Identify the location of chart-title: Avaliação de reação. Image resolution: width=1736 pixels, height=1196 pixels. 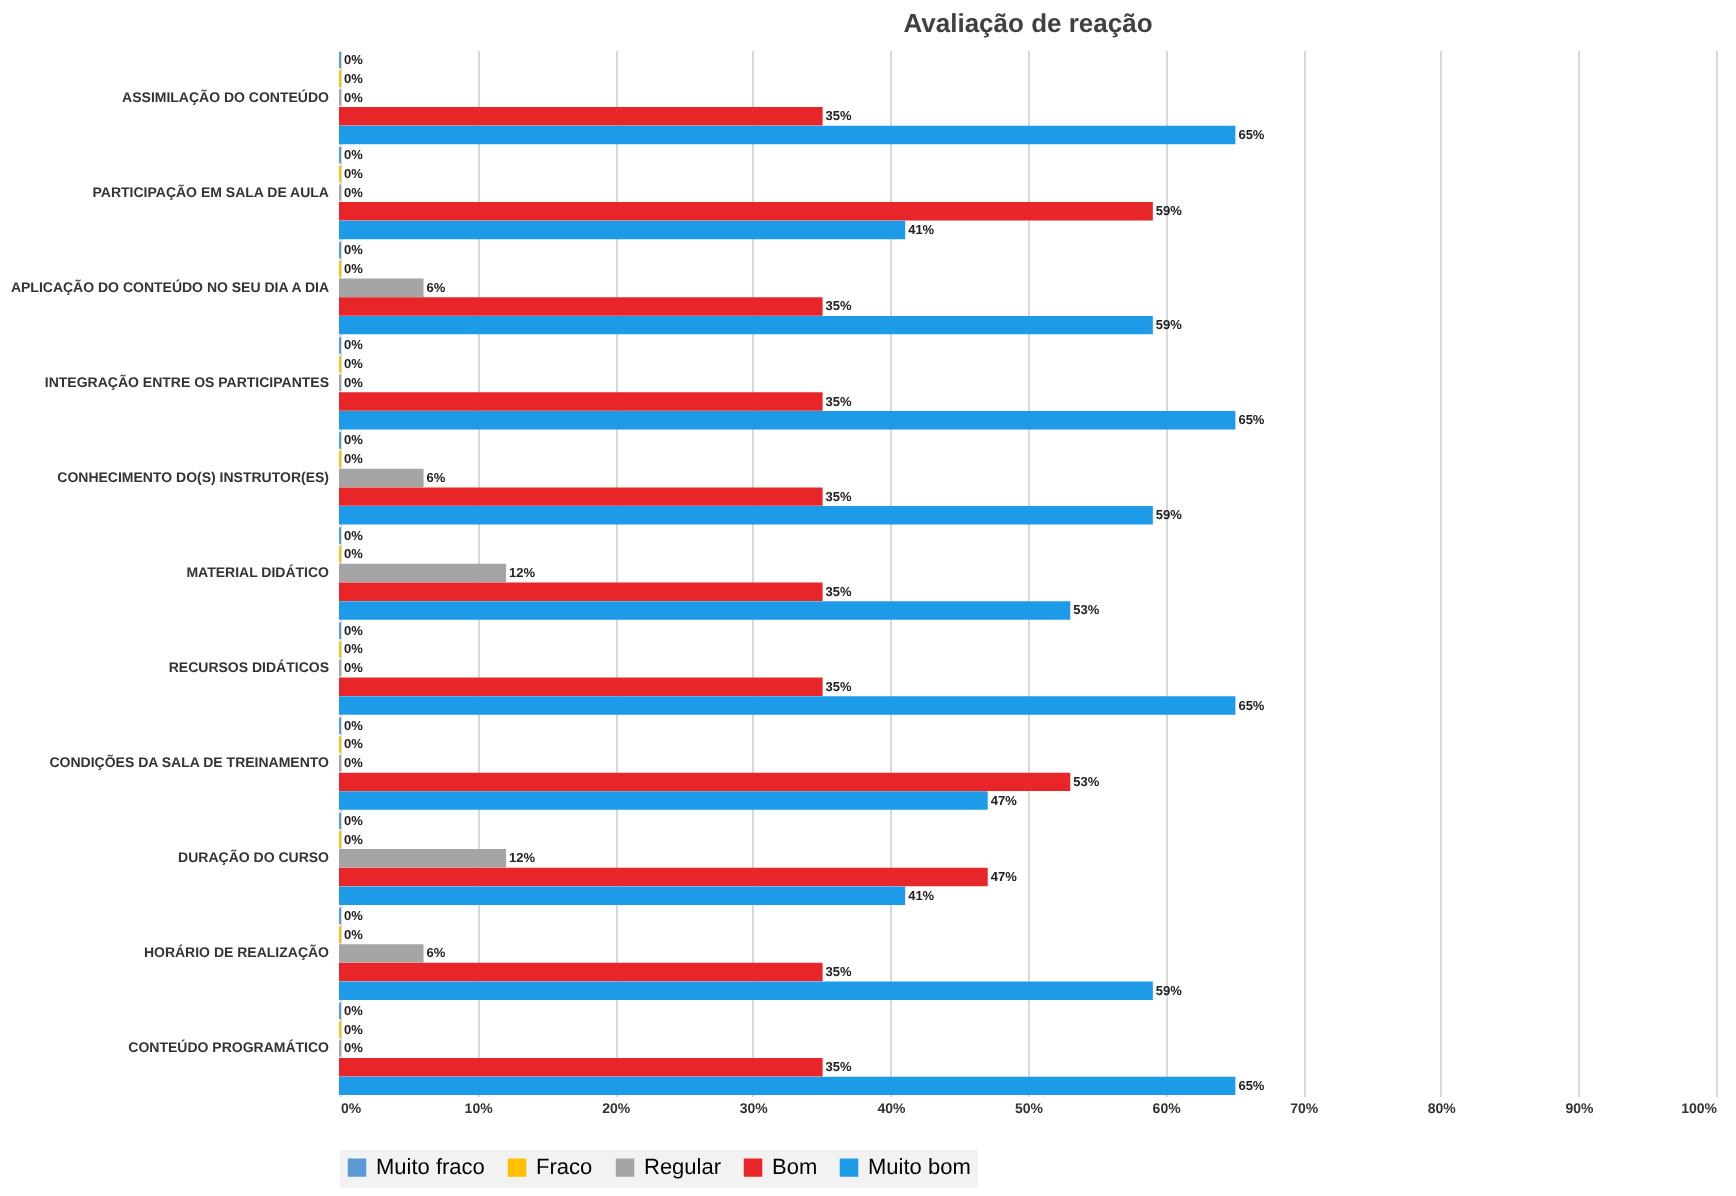
(1028, 23).